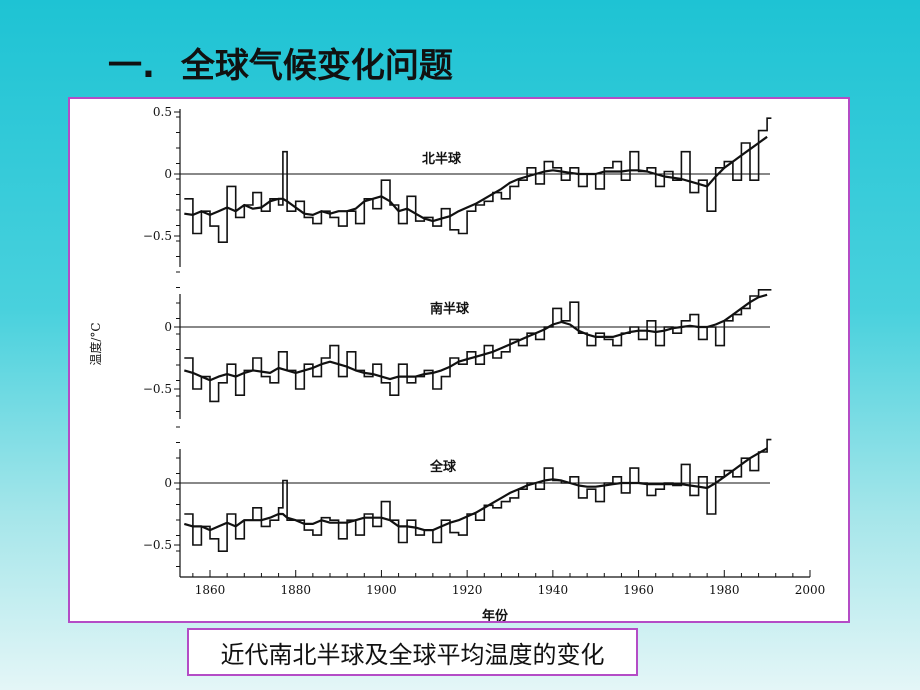 The image size is (920, 690). What do you see at coordinates (381, 590) in the screenshot?
I see `x-tick-label: 1900` at bounding box center [381, 590].